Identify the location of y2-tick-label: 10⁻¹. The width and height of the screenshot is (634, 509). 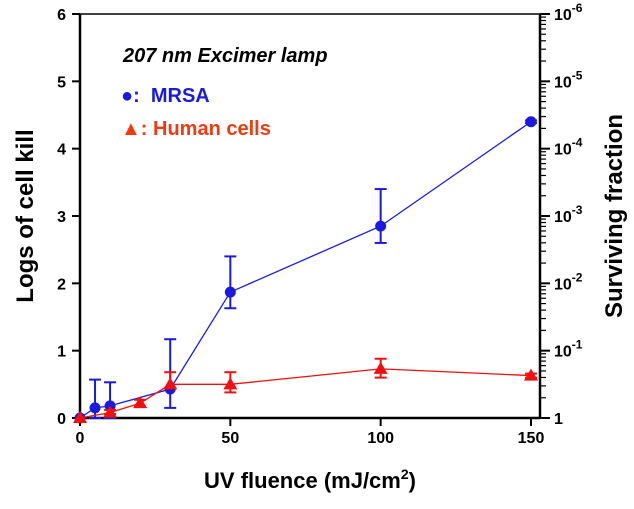
(568, 349).